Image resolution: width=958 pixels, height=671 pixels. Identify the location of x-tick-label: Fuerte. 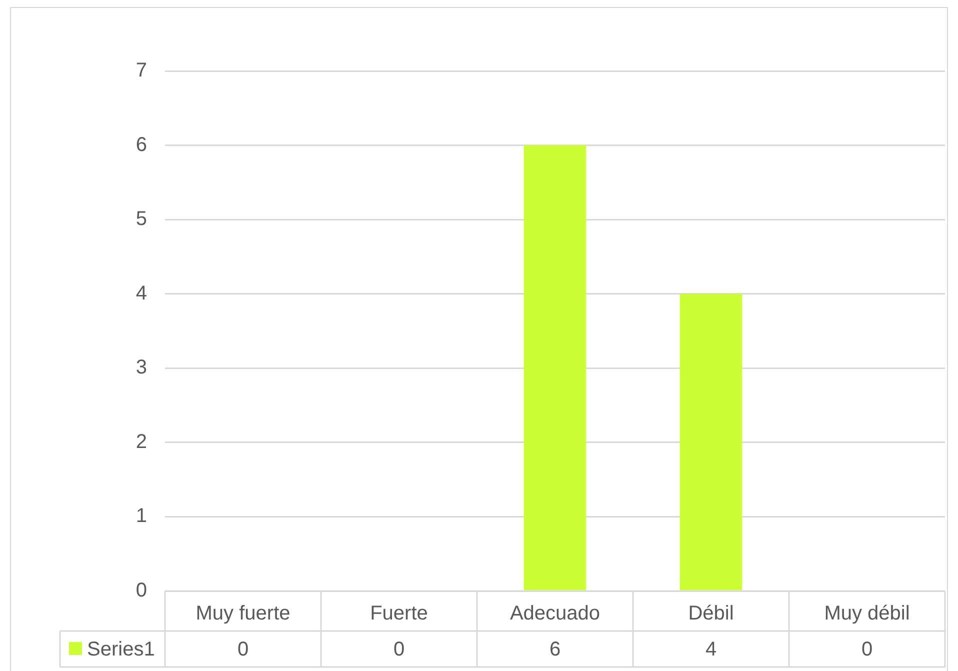
(399, 613).